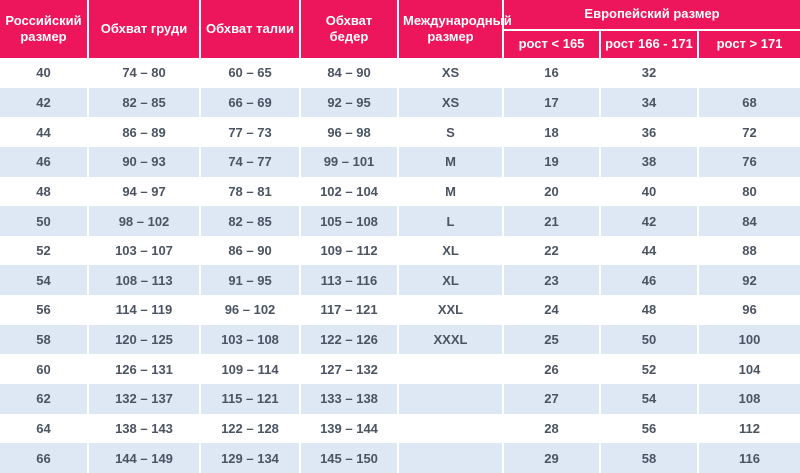  What do you see at coordinates (649, 221) in the screenshot?
I see `table-cell: 42` at bounding box center [649, 221].